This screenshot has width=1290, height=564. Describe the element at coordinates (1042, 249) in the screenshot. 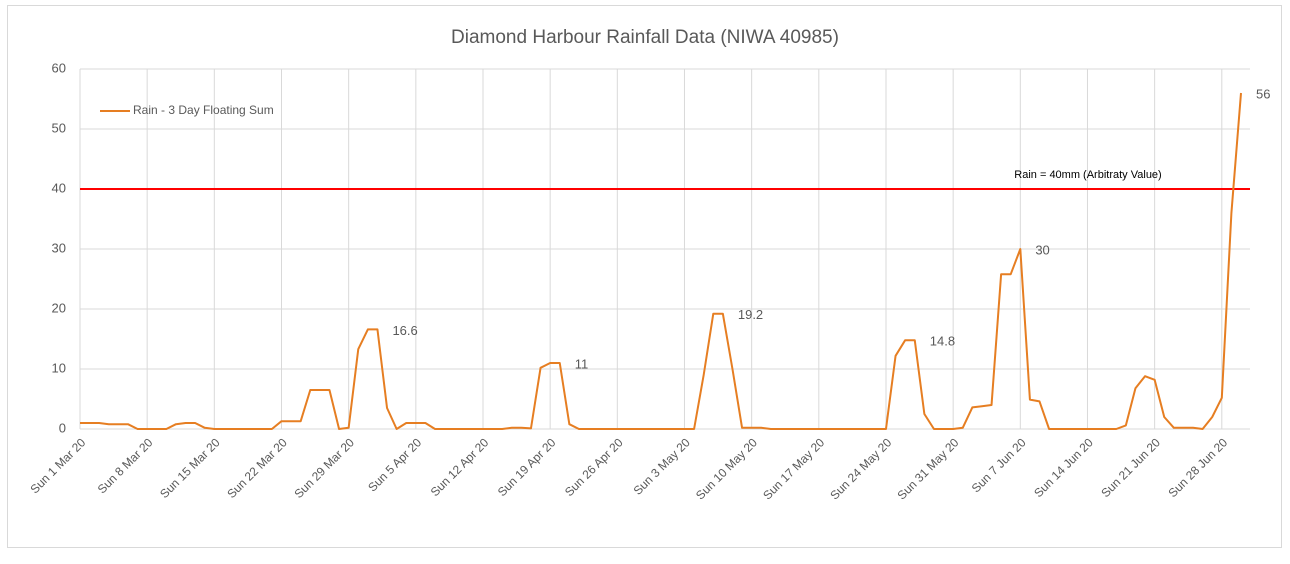

I see `data-label: 30` at that location.